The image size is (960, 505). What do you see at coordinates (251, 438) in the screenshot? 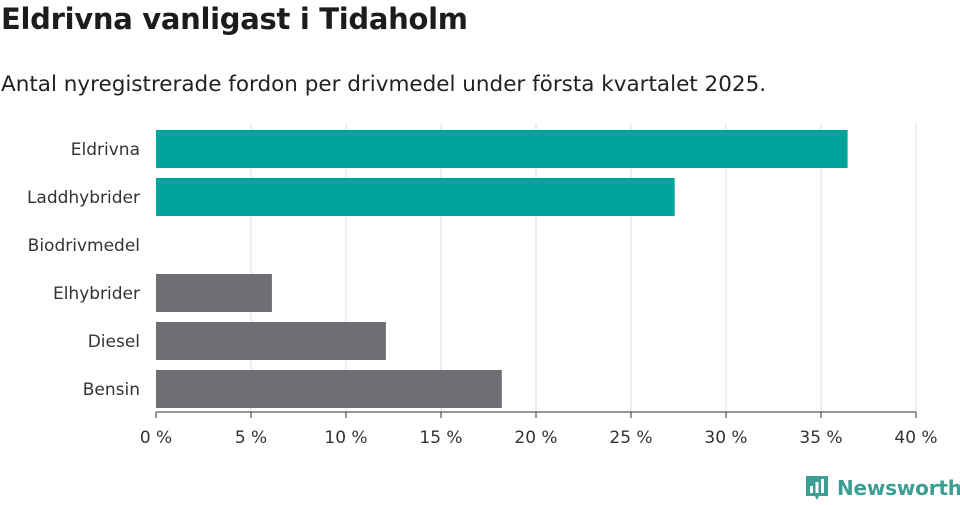
I see `x-tick-label: 5 %` at bounding box center [251, 438].